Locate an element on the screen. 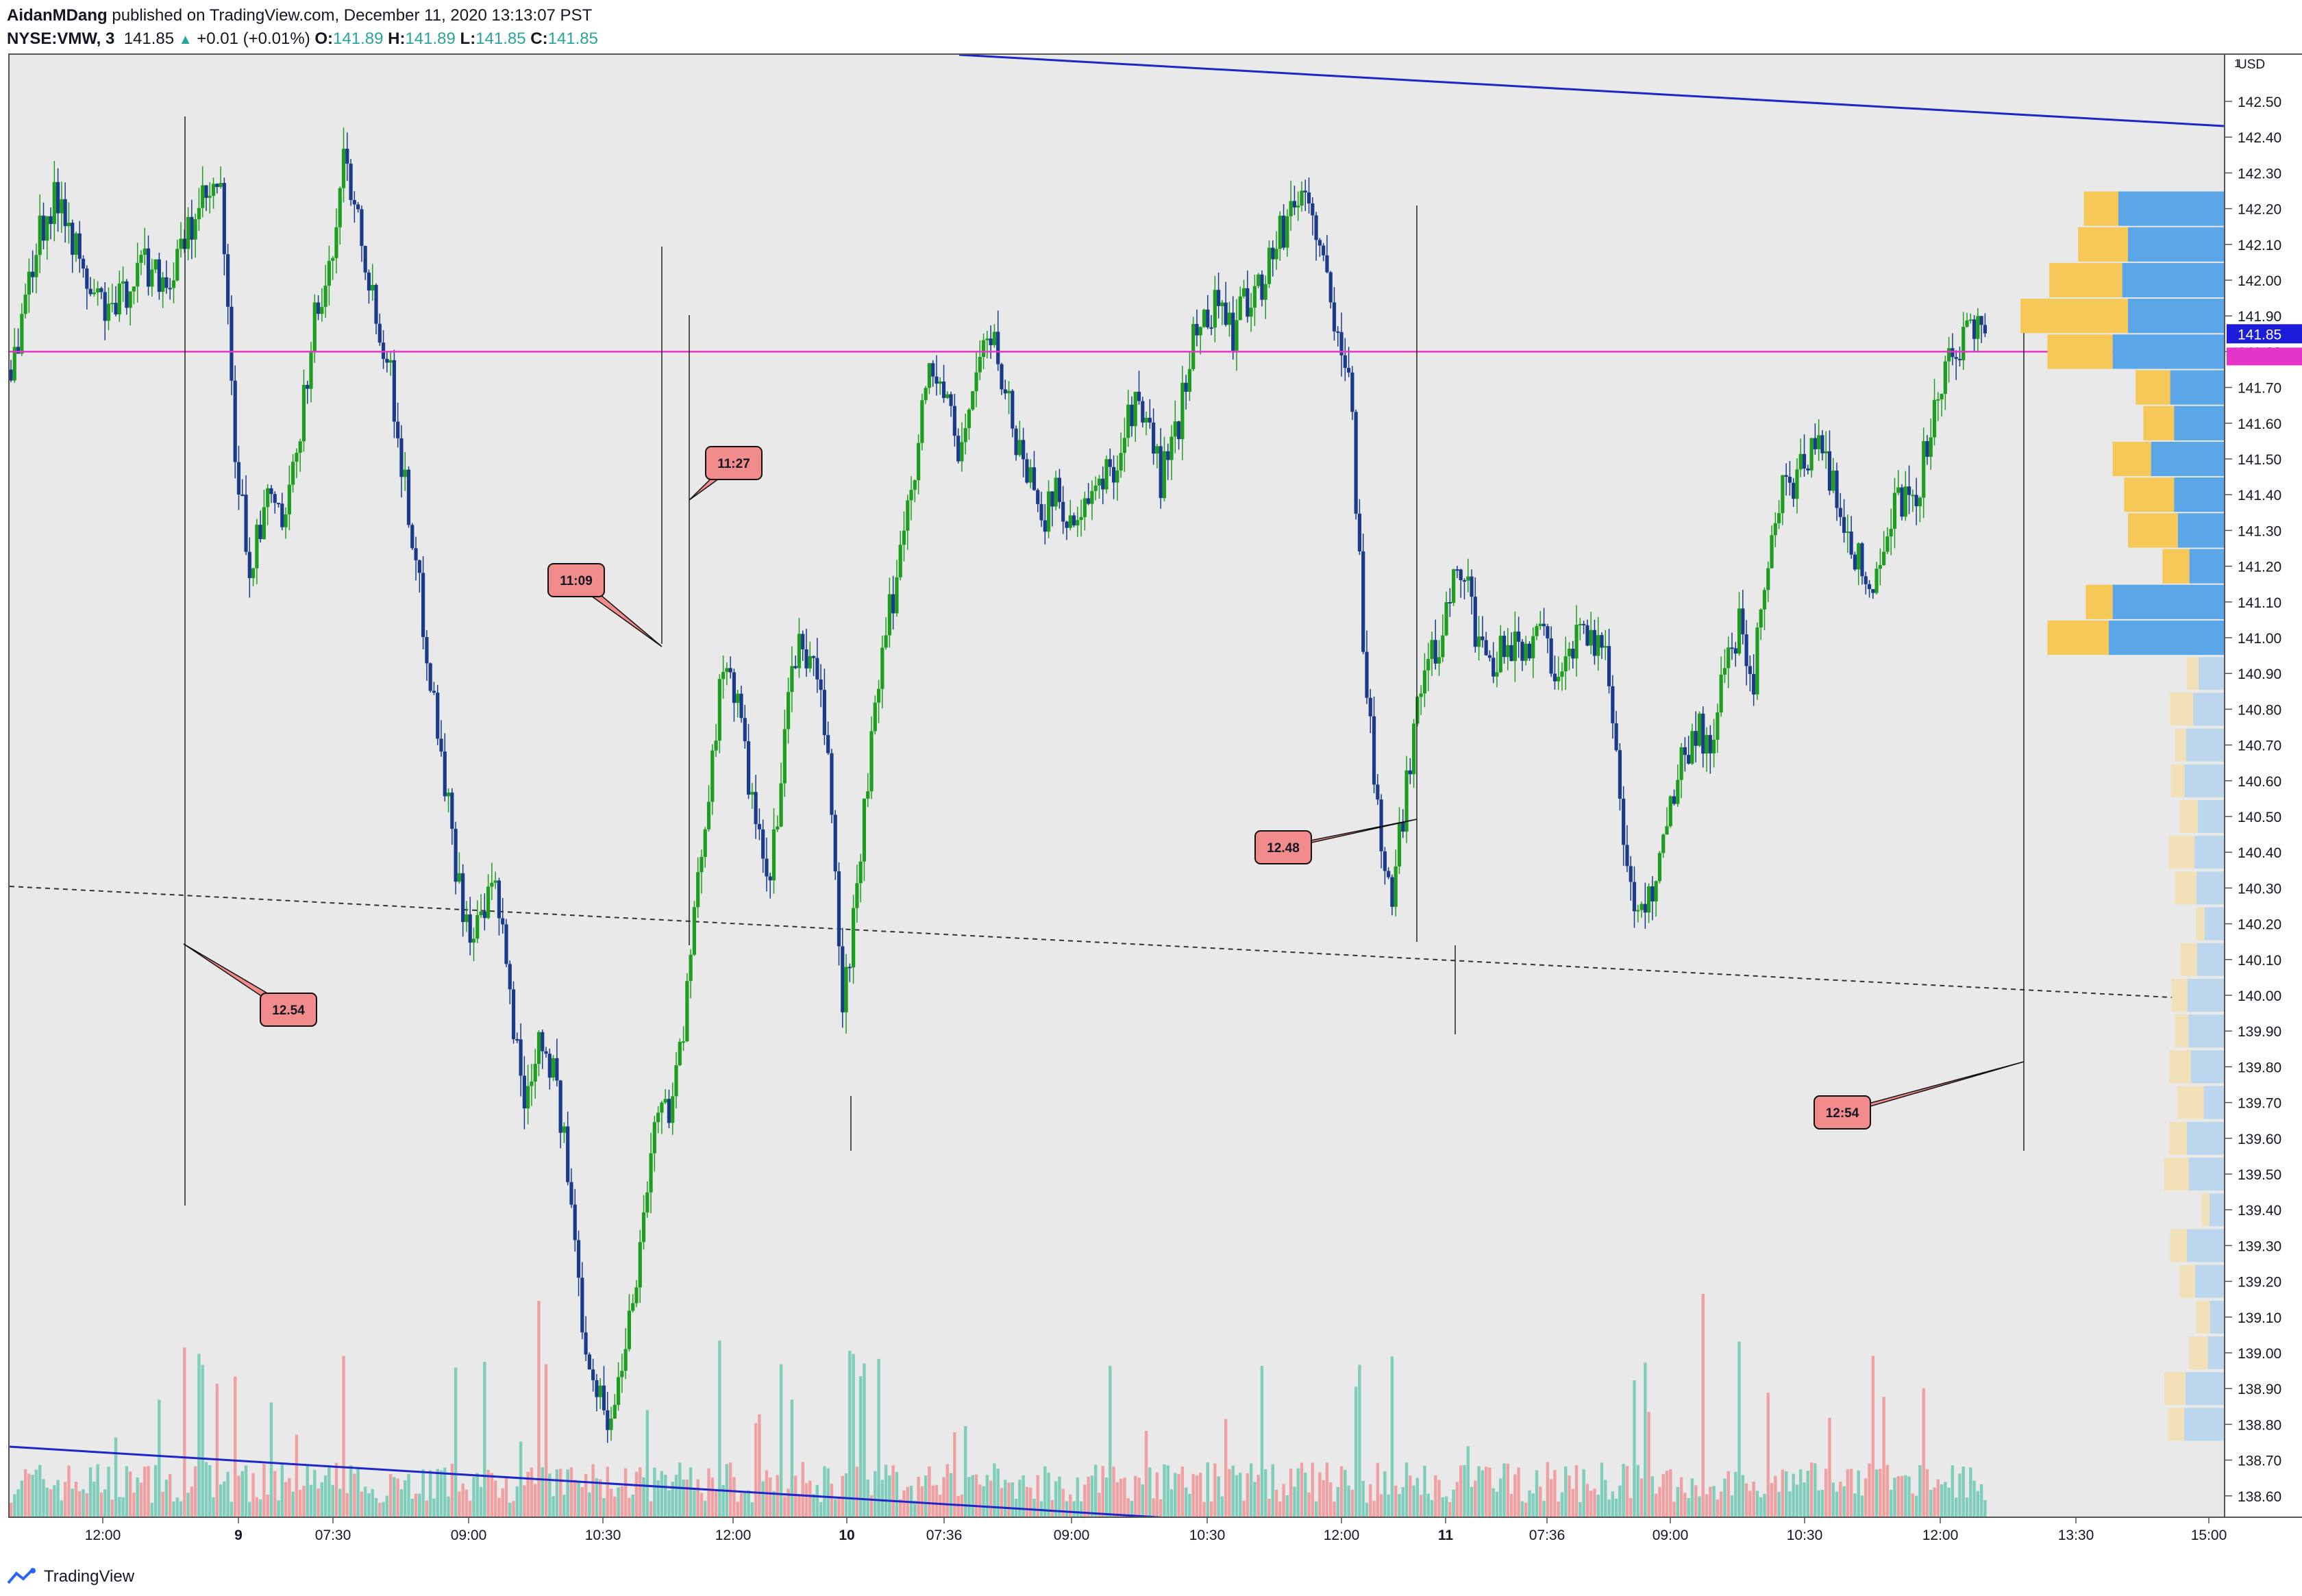  tradingview-logo-icon is located at coordinates (22, 1577).